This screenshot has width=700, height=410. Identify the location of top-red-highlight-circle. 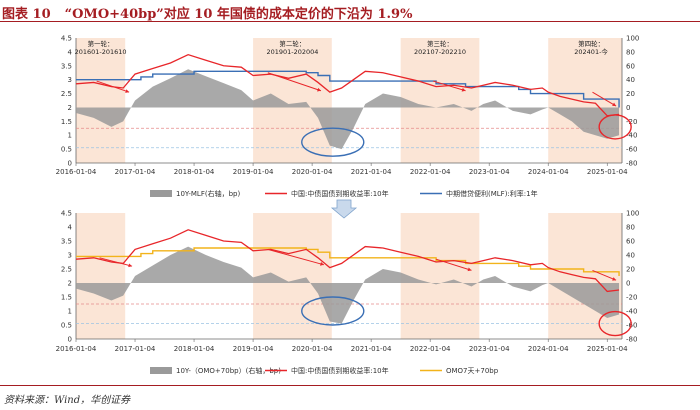
(615, 127).